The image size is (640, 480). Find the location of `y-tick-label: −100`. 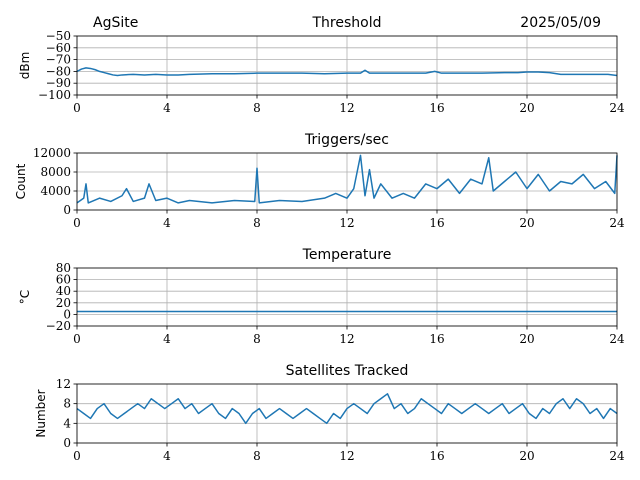

y-tick-label: −100 is located at coordinates (54, 95).